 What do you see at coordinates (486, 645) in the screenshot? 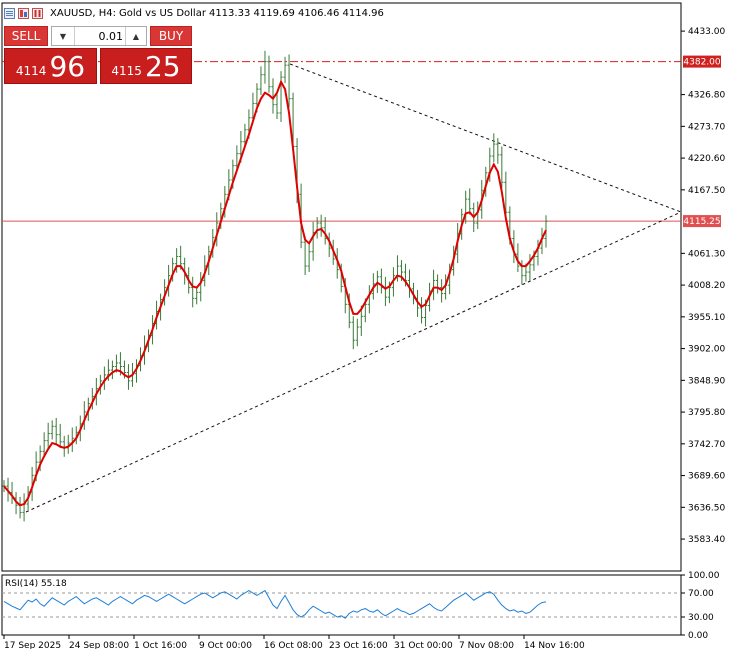
I see `time-tick-label: 7 Nov 08:00` at bounding box center [486, 645].